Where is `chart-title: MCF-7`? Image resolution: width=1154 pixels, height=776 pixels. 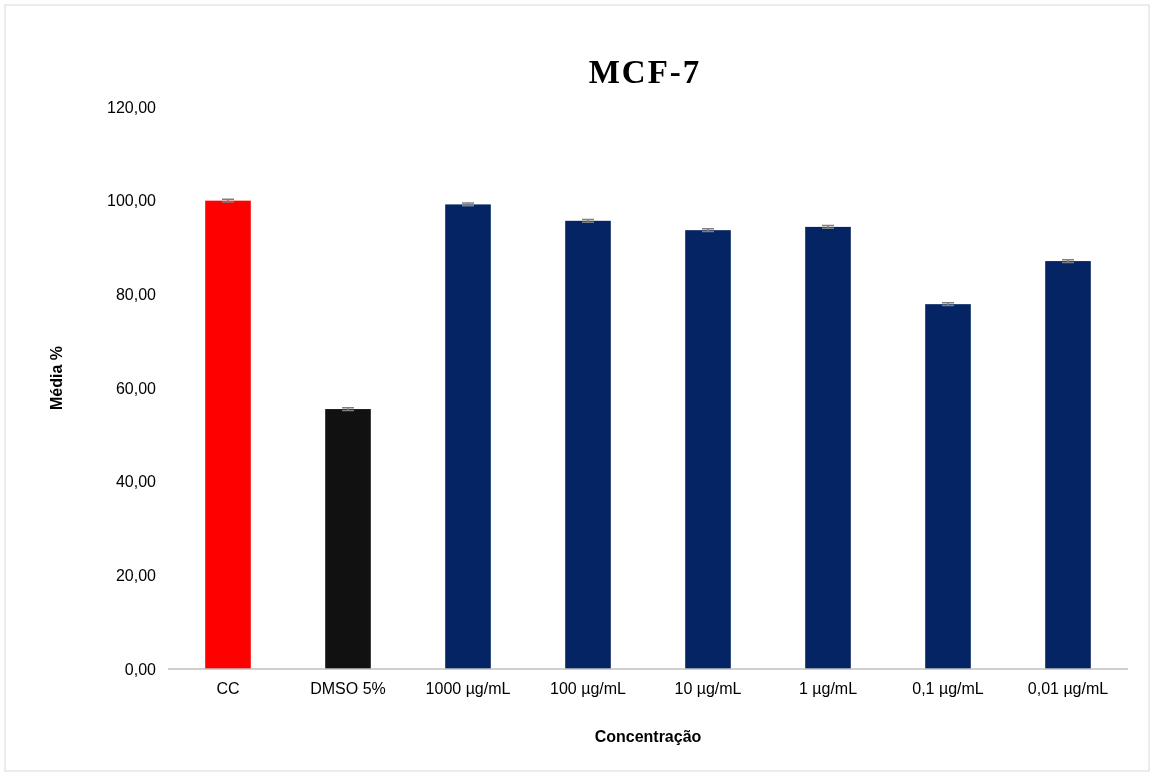 chart-title: MCF-7 is located at coordinates (645, 72).